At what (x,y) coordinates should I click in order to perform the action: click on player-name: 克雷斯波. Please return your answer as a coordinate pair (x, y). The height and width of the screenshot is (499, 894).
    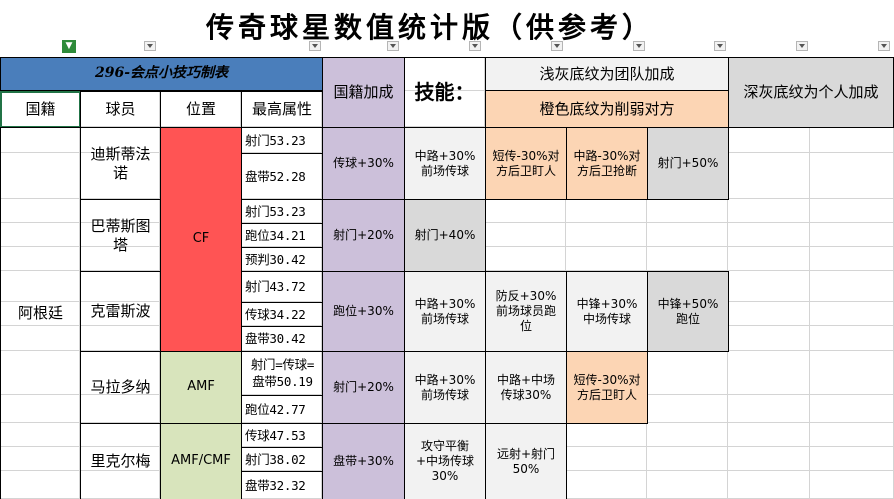
    Looking at the image, I should click on (120, 311).